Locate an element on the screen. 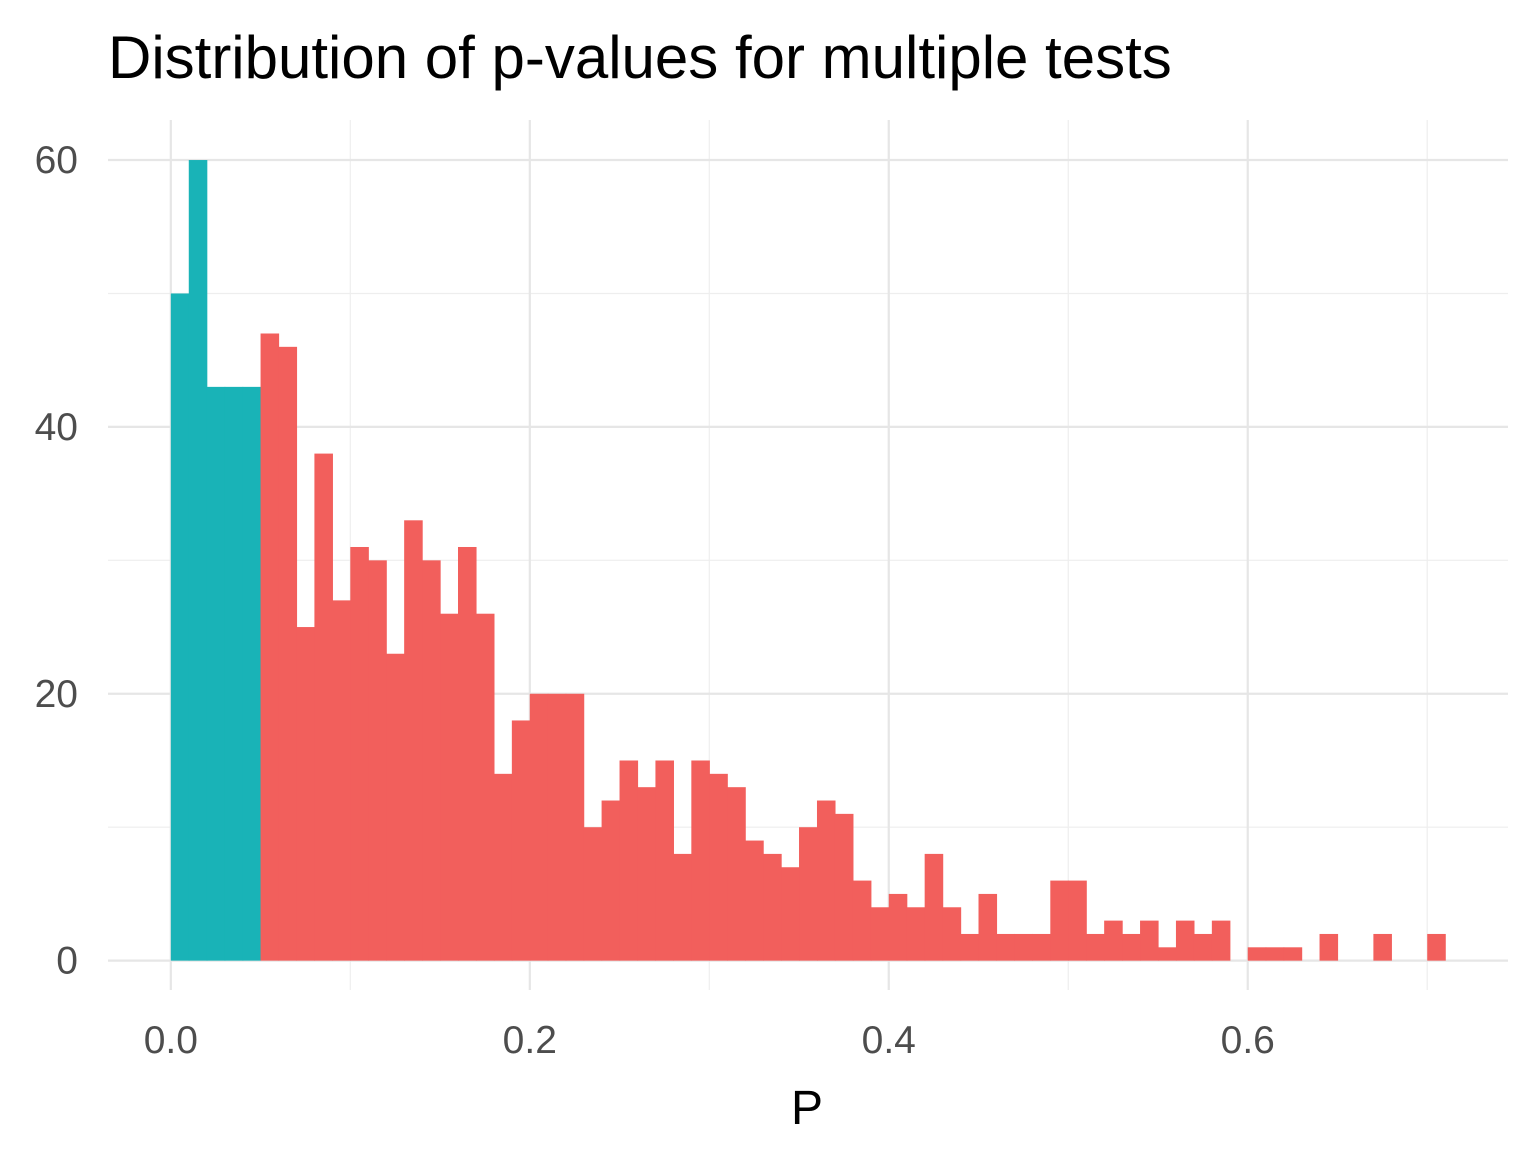 The image size is (1536, 1152). x-tick-label: 0.2 is located at coordinates (530, 1040).